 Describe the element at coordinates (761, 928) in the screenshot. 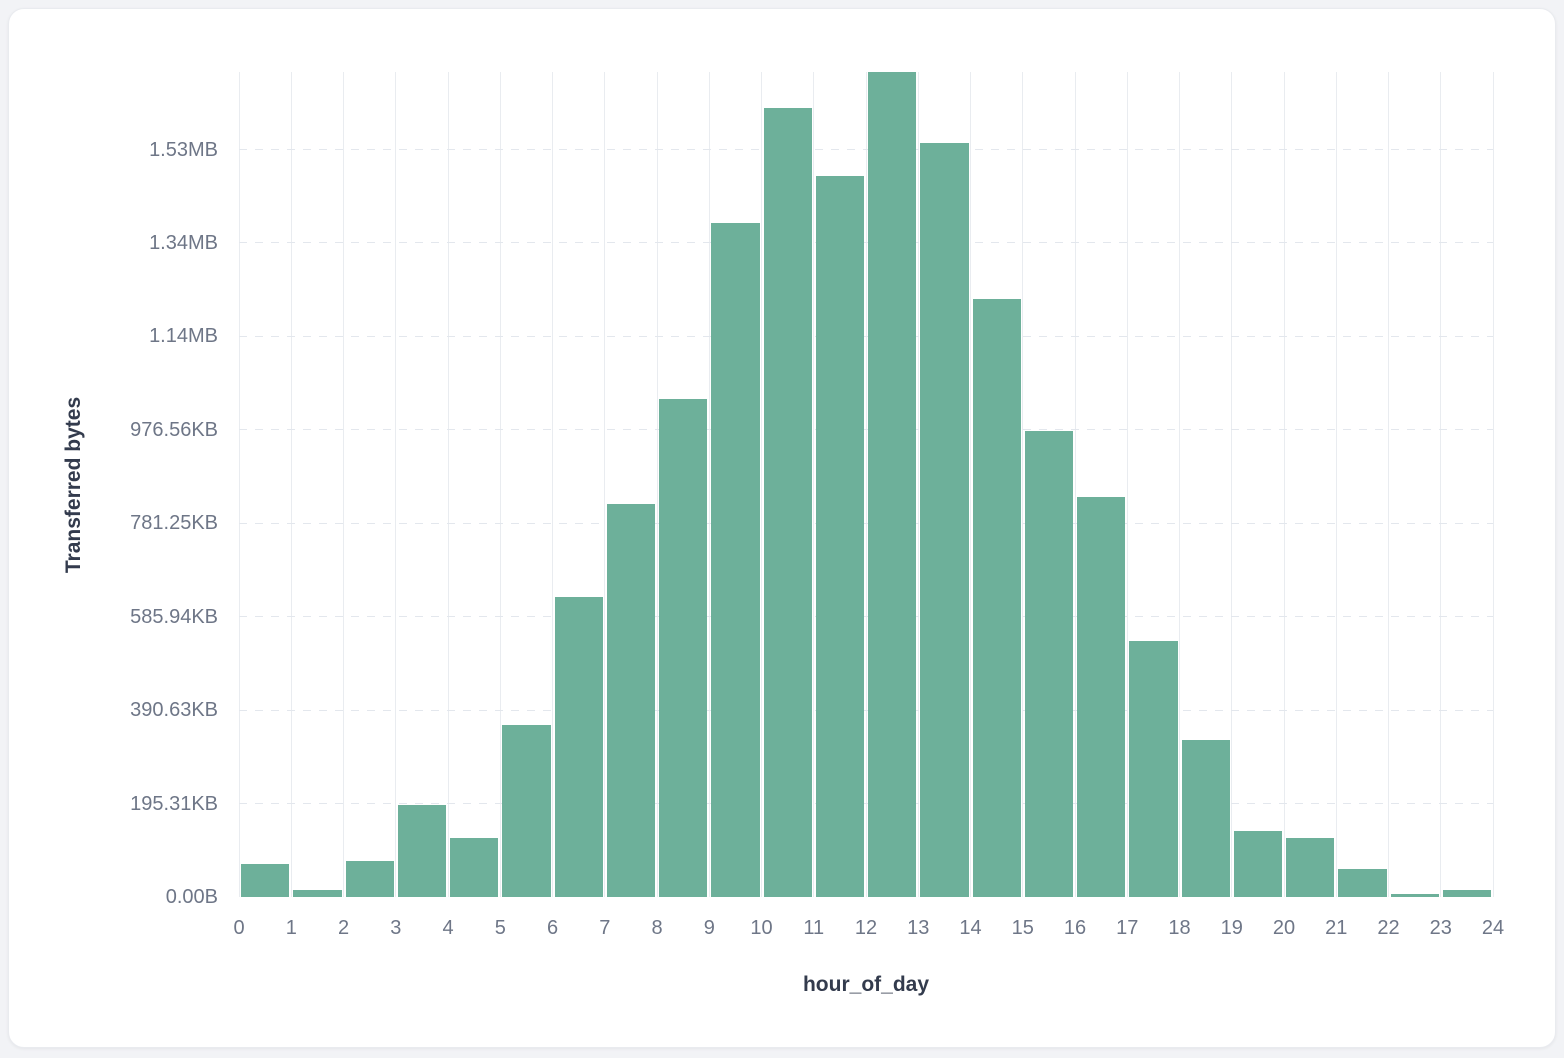

I see `x-tick-label: 10` at that location.